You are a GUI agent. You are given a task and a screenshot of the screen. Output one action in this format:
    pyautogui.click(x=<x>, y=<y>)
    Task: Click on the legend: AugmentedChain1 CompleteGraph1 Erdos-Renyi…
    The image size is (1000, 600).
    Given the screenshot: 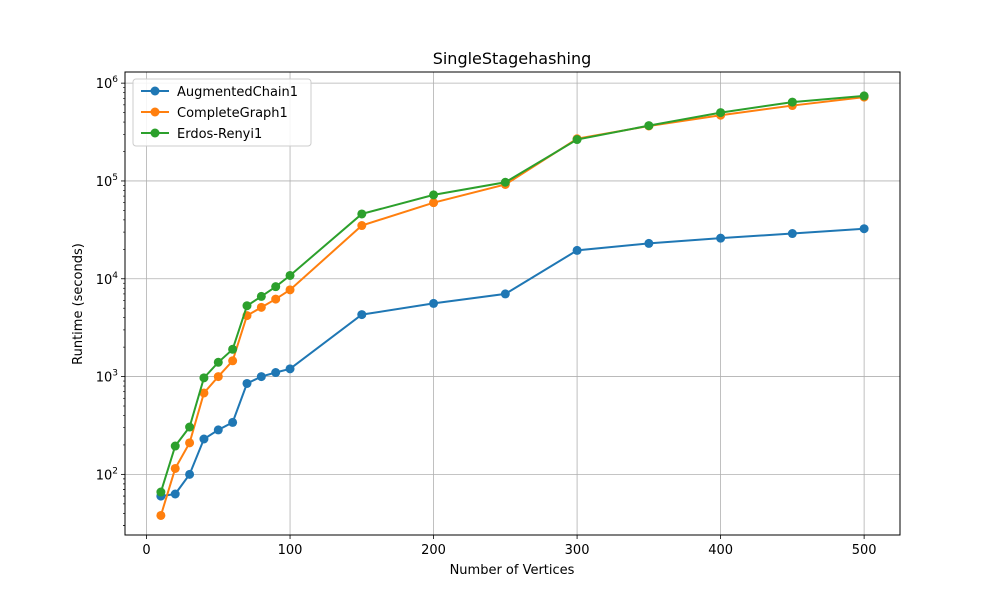 What is the action you would take?
    pyautogui.click(x=222, y=112)
    